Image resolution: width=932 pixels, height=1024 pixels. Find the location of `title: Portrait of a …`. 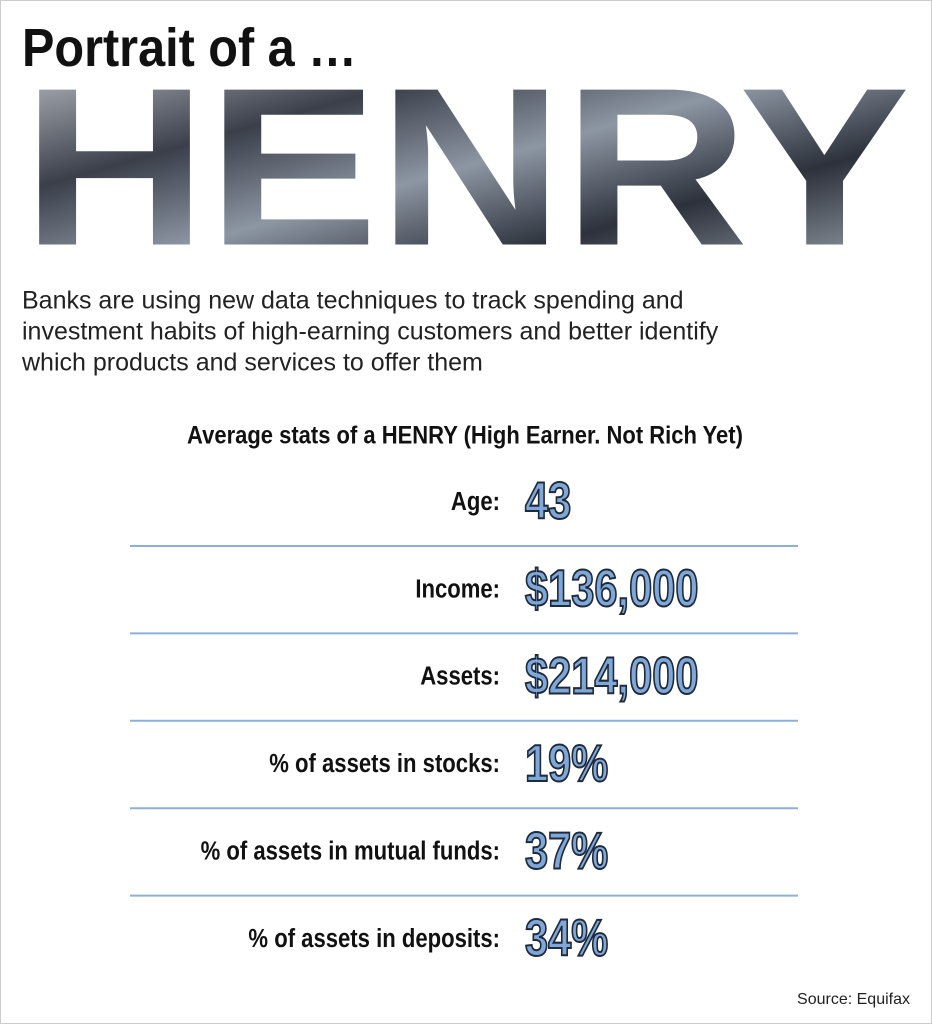

title: Portrait of a … is located at coordinates (189, 47).